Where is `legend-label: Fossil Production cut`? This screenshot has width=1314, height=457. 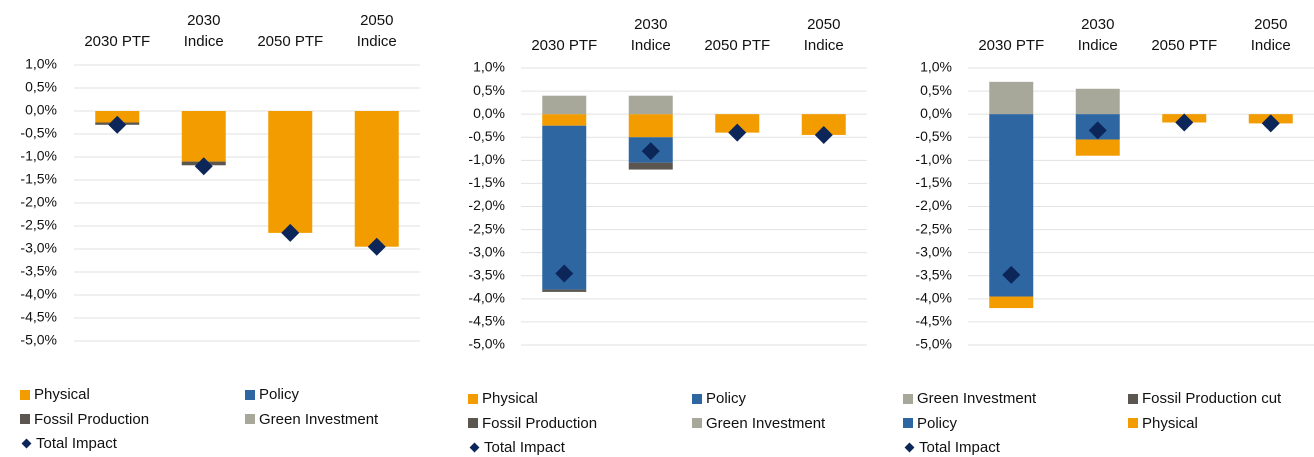 legend-label: Fossil Production cut is located at coordinates (1212, 398).